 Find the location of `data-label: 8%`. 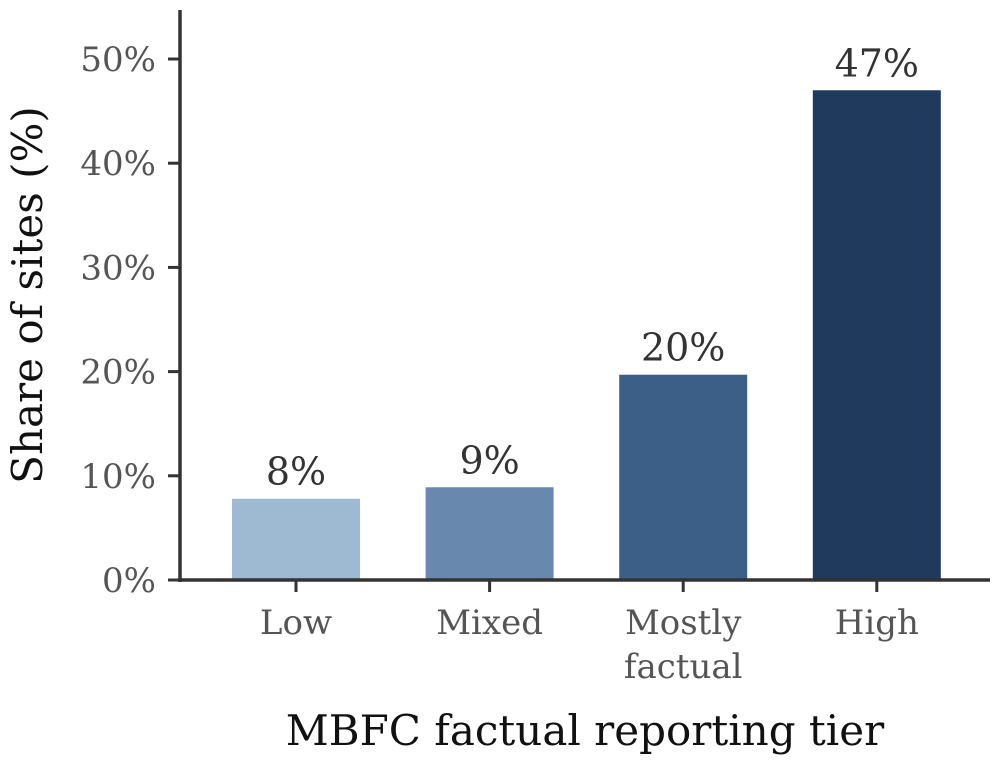

data-label: 8% is located at coordinates (296, 472).